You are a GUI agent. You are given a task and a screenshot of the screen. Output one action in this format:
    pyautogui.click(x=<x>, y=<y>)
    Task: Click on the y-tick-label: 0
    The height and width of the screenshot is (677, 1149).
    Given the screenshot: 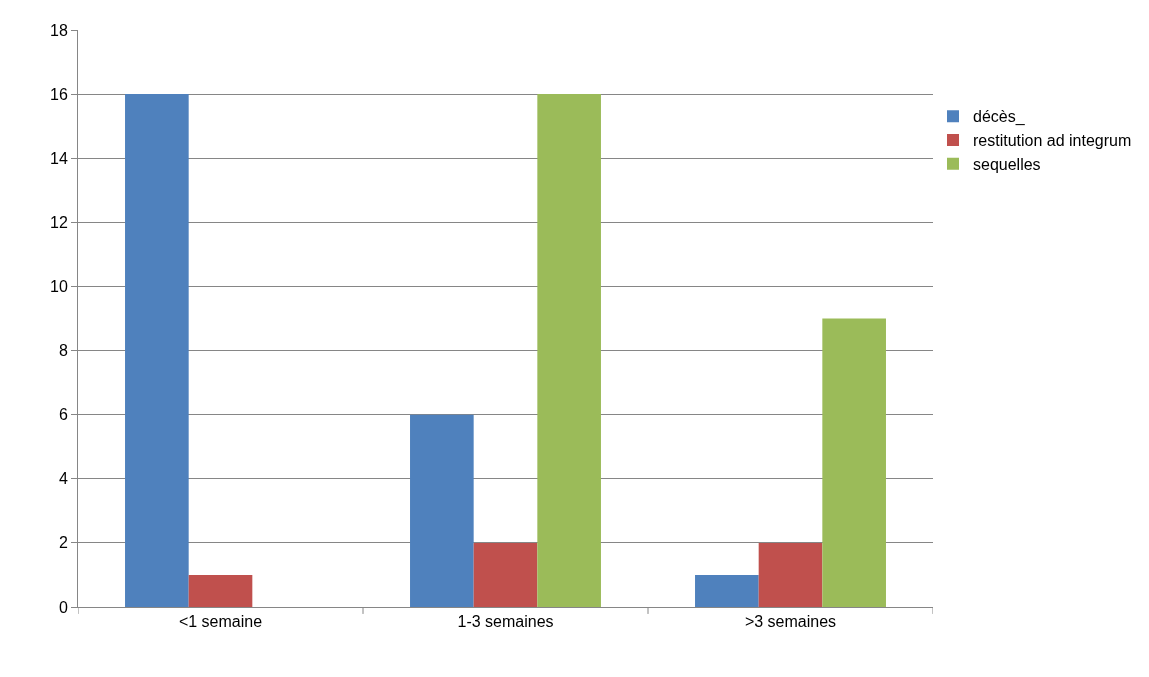 What is the action you would take?
    pyautogui.click(x=63, y=607)
    